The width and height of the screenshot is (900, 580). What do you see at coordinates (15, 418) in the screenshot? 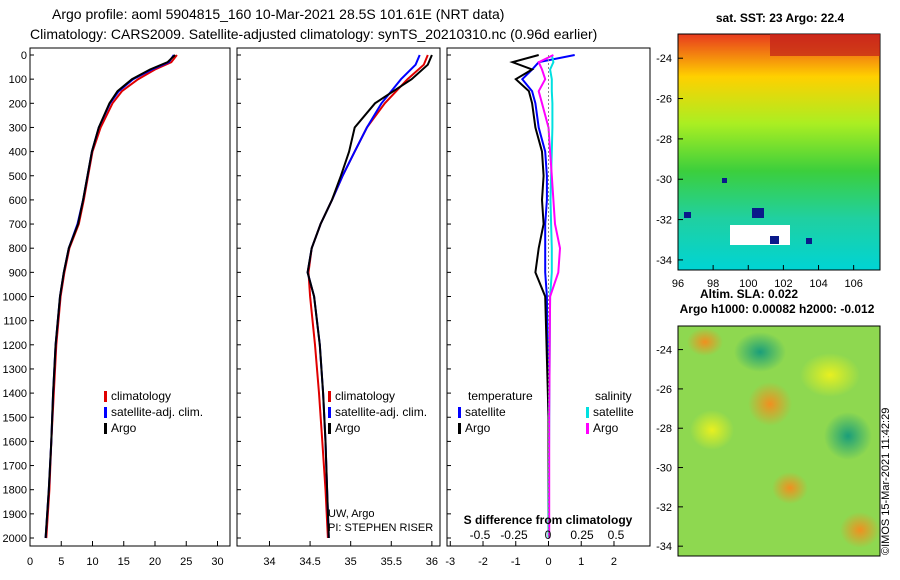
I see `depth-tick-label: 1500` at bounding box center [15, 418].